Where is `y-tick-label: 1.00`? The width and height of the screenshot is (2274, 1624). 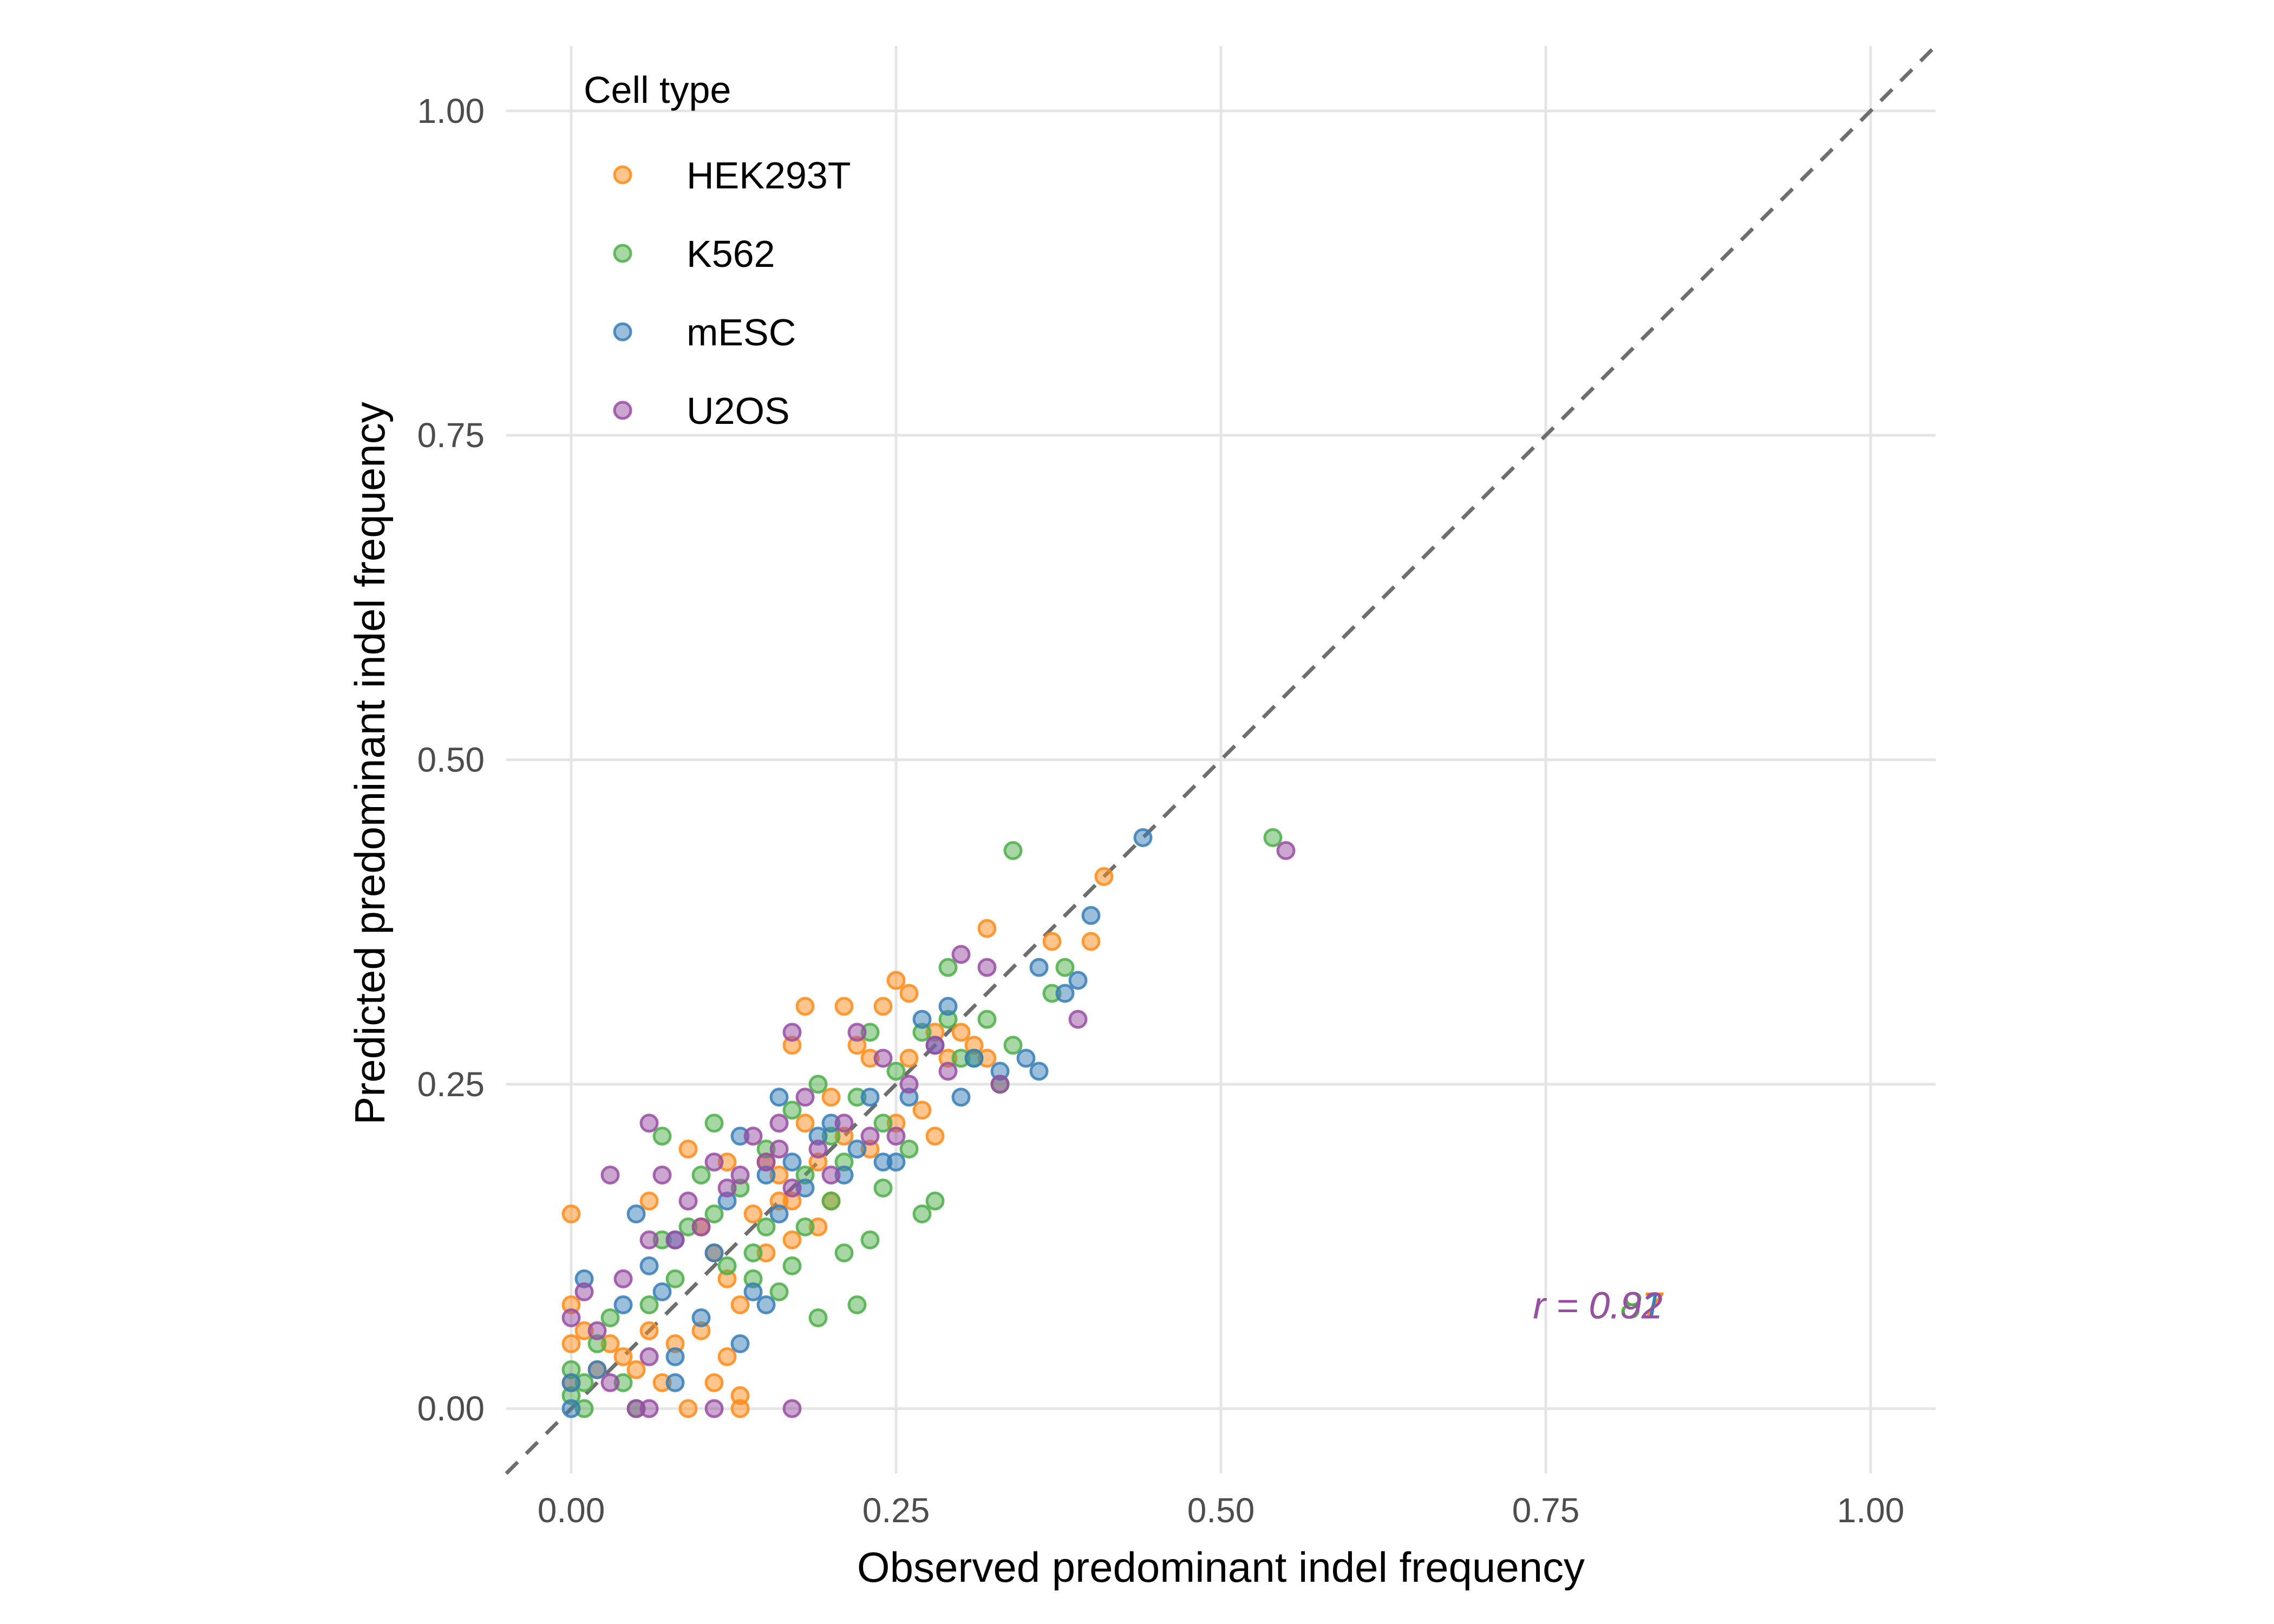 y-tick-label: 1.00 is located at coordinates (451, 111).